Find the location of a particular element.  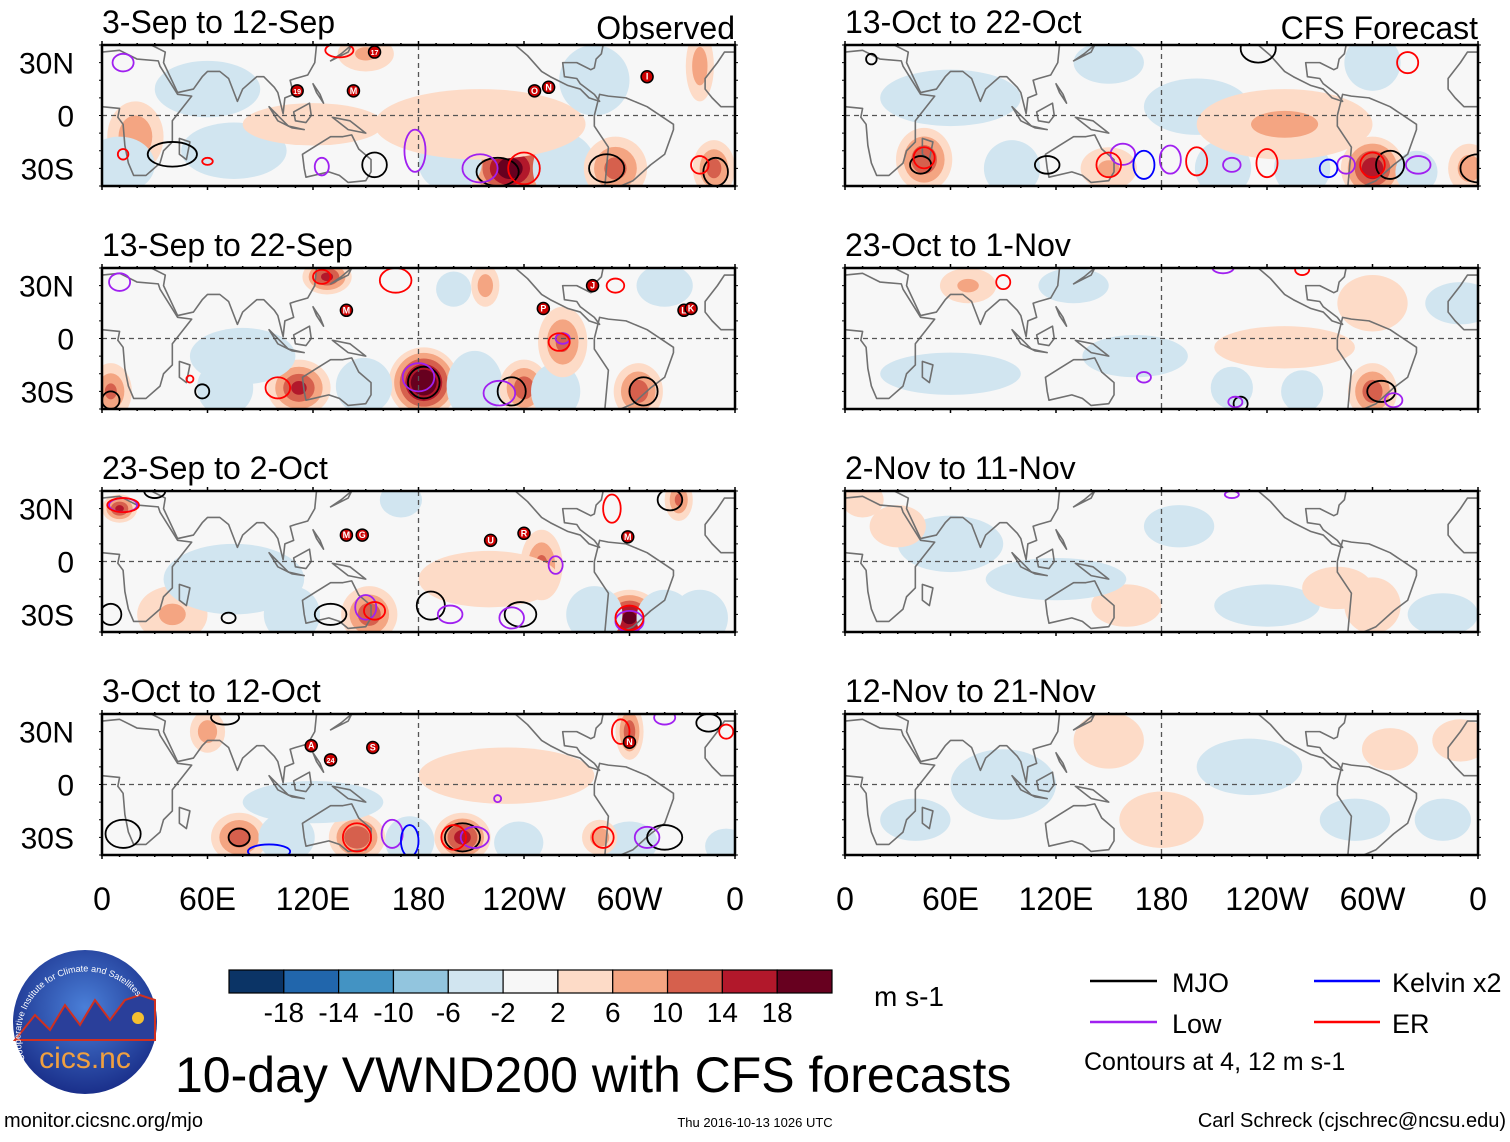

logo-text: cics.nc is located at coordinates (85, 1058).